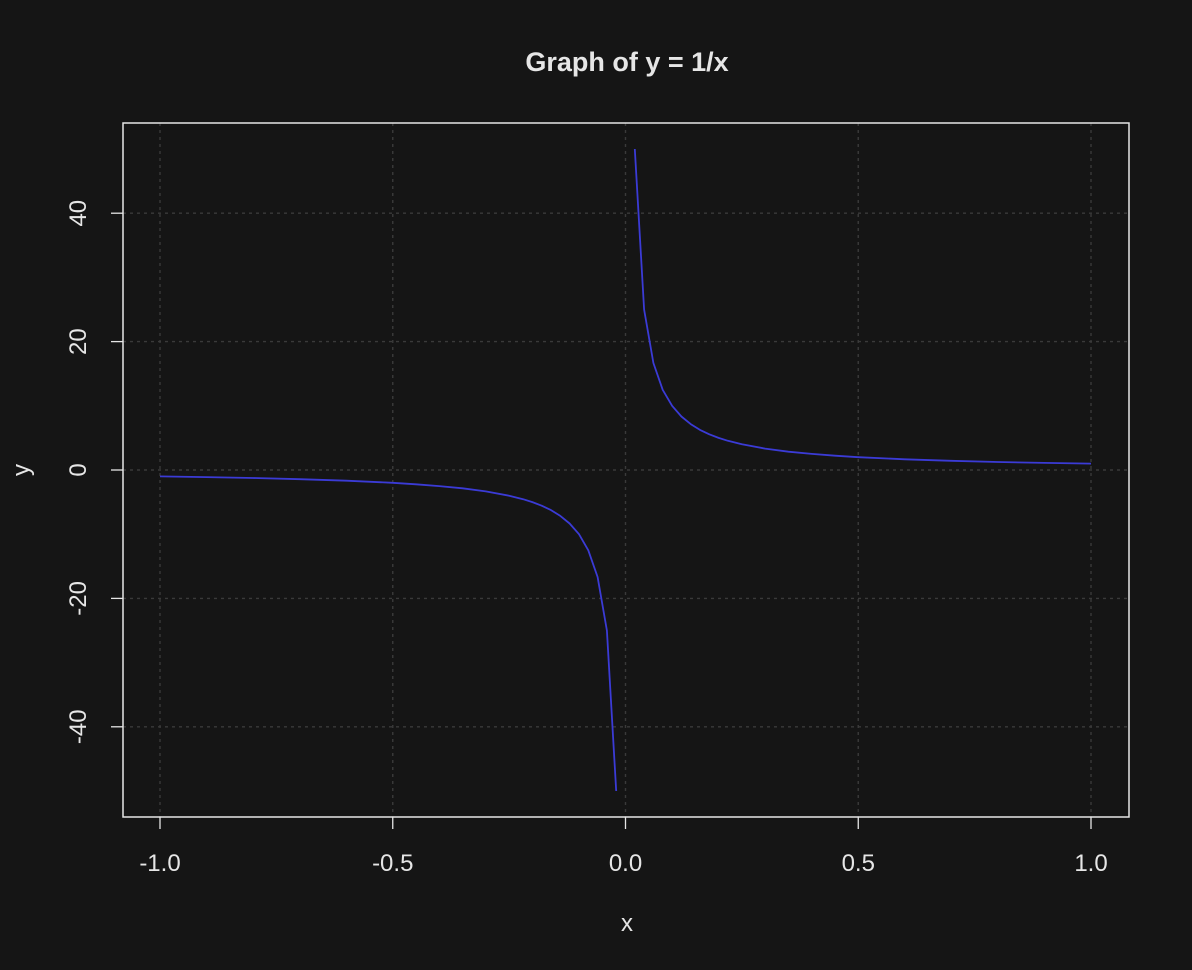  What do you see at coordinates (1090, 863) in the screenshot?
I see `x-tick-label: 1.0` at bounding box center [1090, 863].